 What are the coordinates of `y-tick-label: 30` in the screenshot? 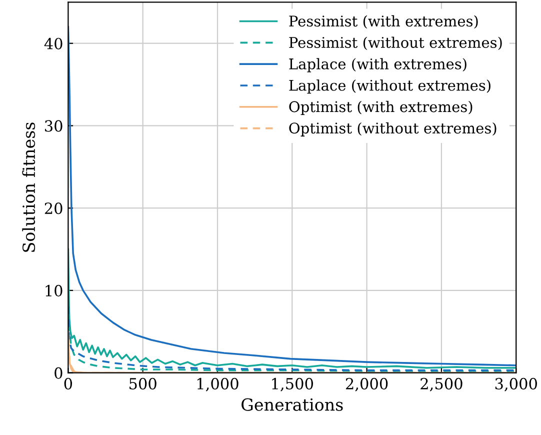 It's located at (53, 126).